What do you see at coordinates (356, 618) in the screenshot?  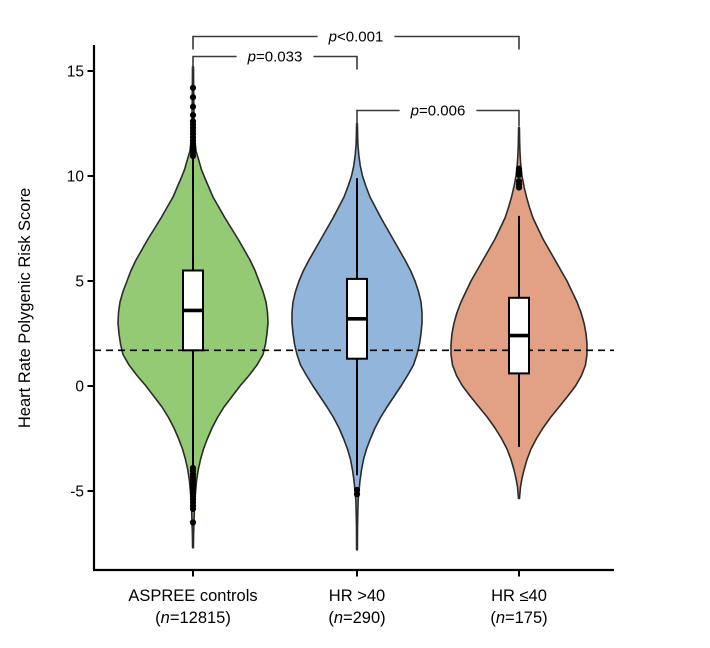 I see `group-n-label-hr-gt-40: (n=290)` at bounding box center [356, 618].